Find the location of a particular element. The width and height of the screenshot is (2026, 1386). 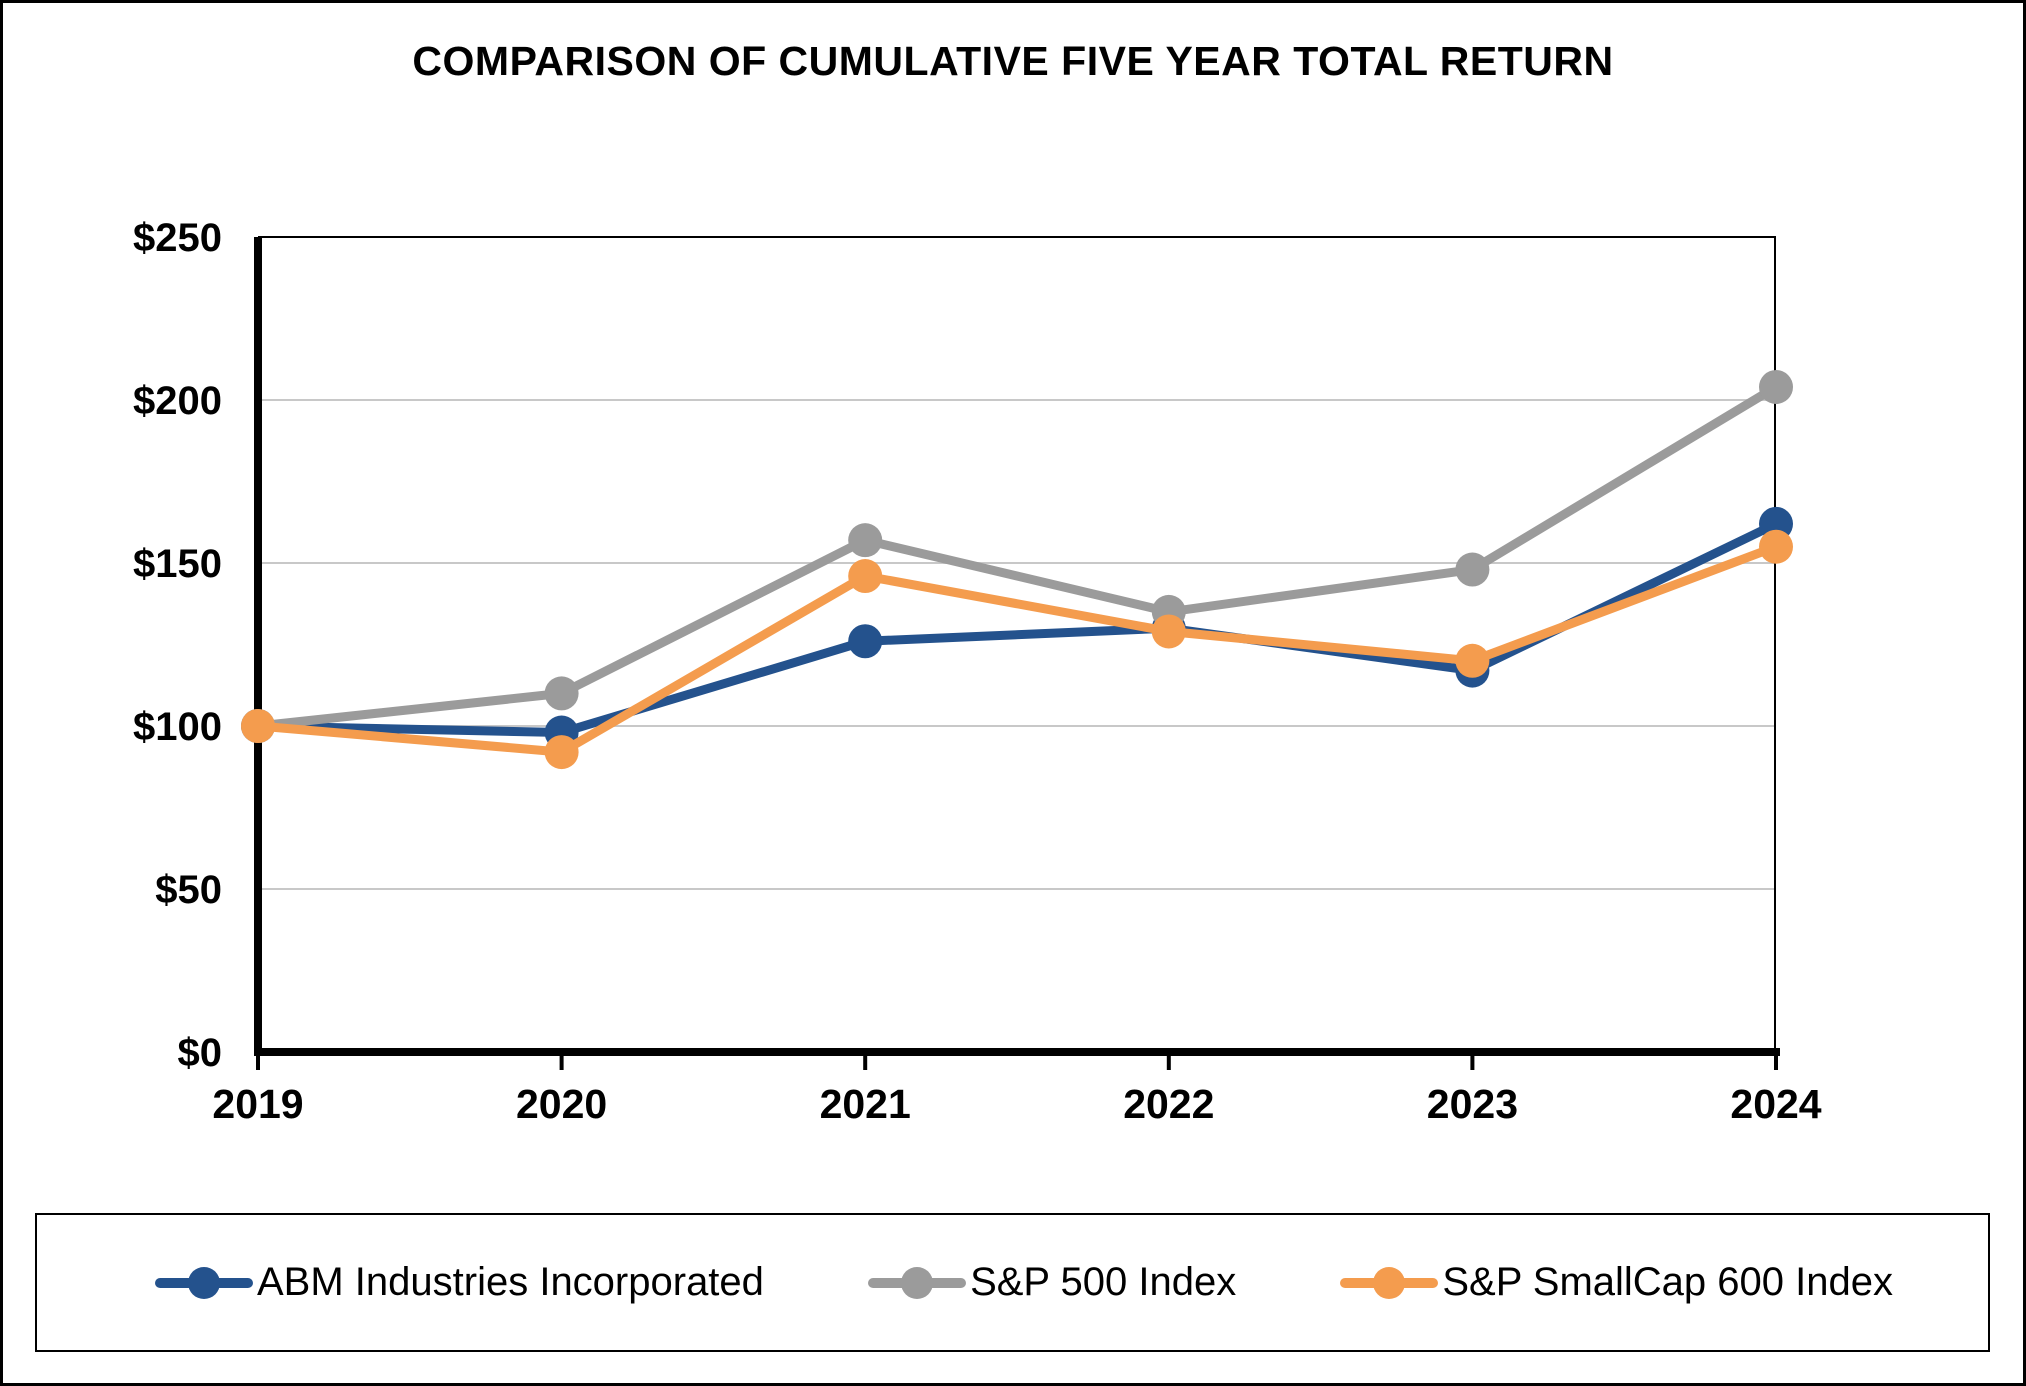

y-tick-label: $250 is located at coordinates (177, 238).